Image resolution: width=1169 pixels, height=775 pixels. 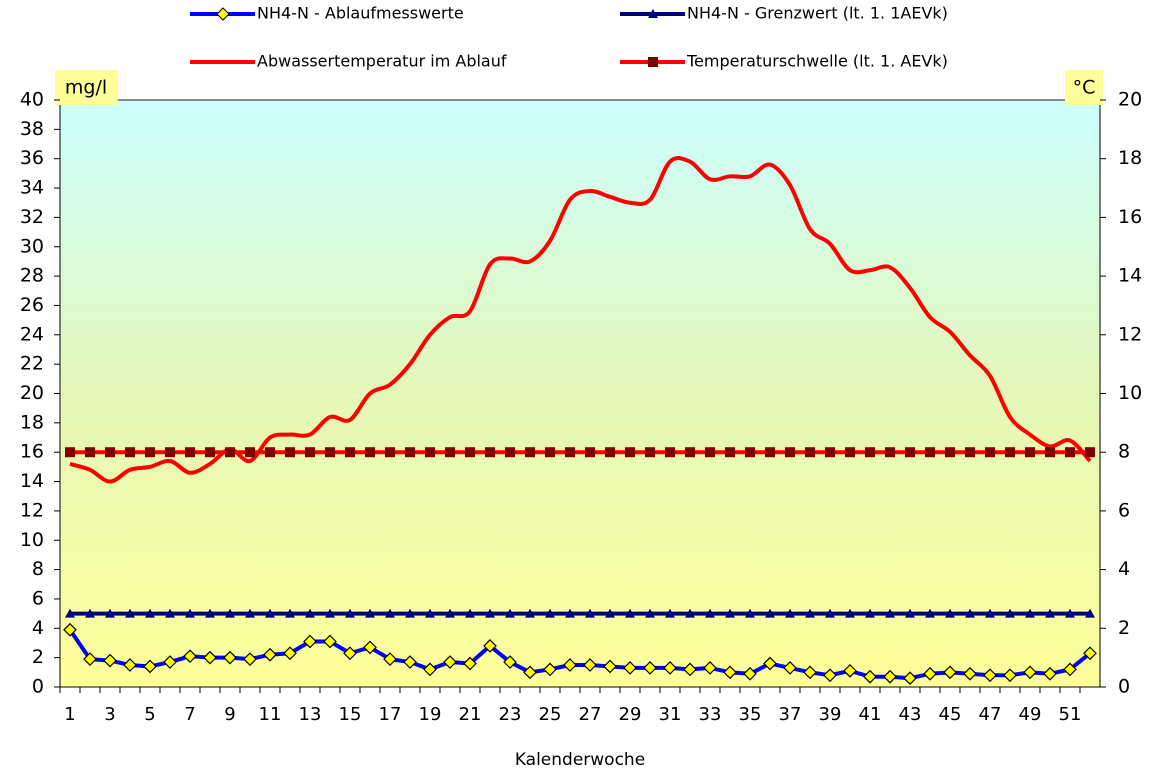 What do you see at coordinates (1124, 687) in the screenshot?
I see `y2-tick-label: 0` at bounding box center [1124, 687].